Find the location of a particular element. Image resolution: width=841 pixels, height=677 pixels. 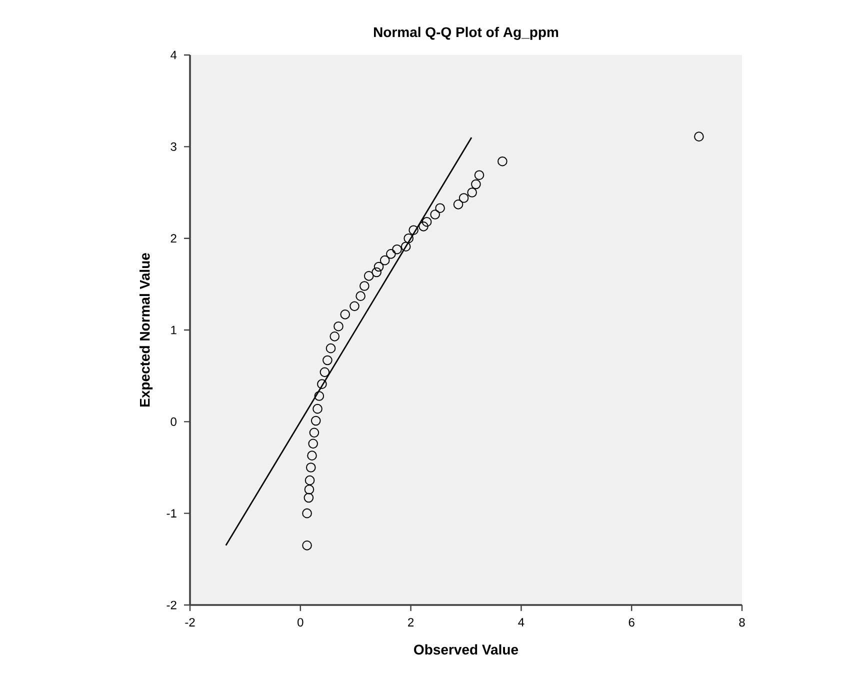

y-tick-label: 2 is located at coordinates (173, 238).